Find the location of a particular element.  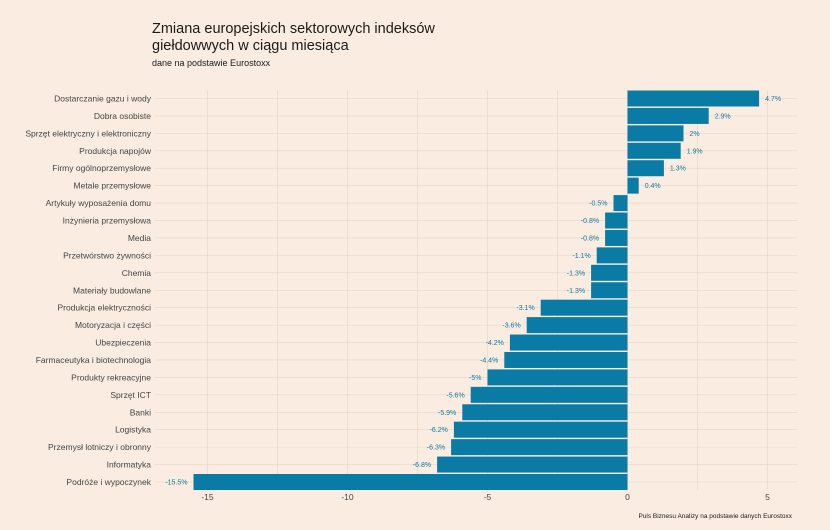

category-label: Przetwórstwo żywności is located at coordinates (107, 255).